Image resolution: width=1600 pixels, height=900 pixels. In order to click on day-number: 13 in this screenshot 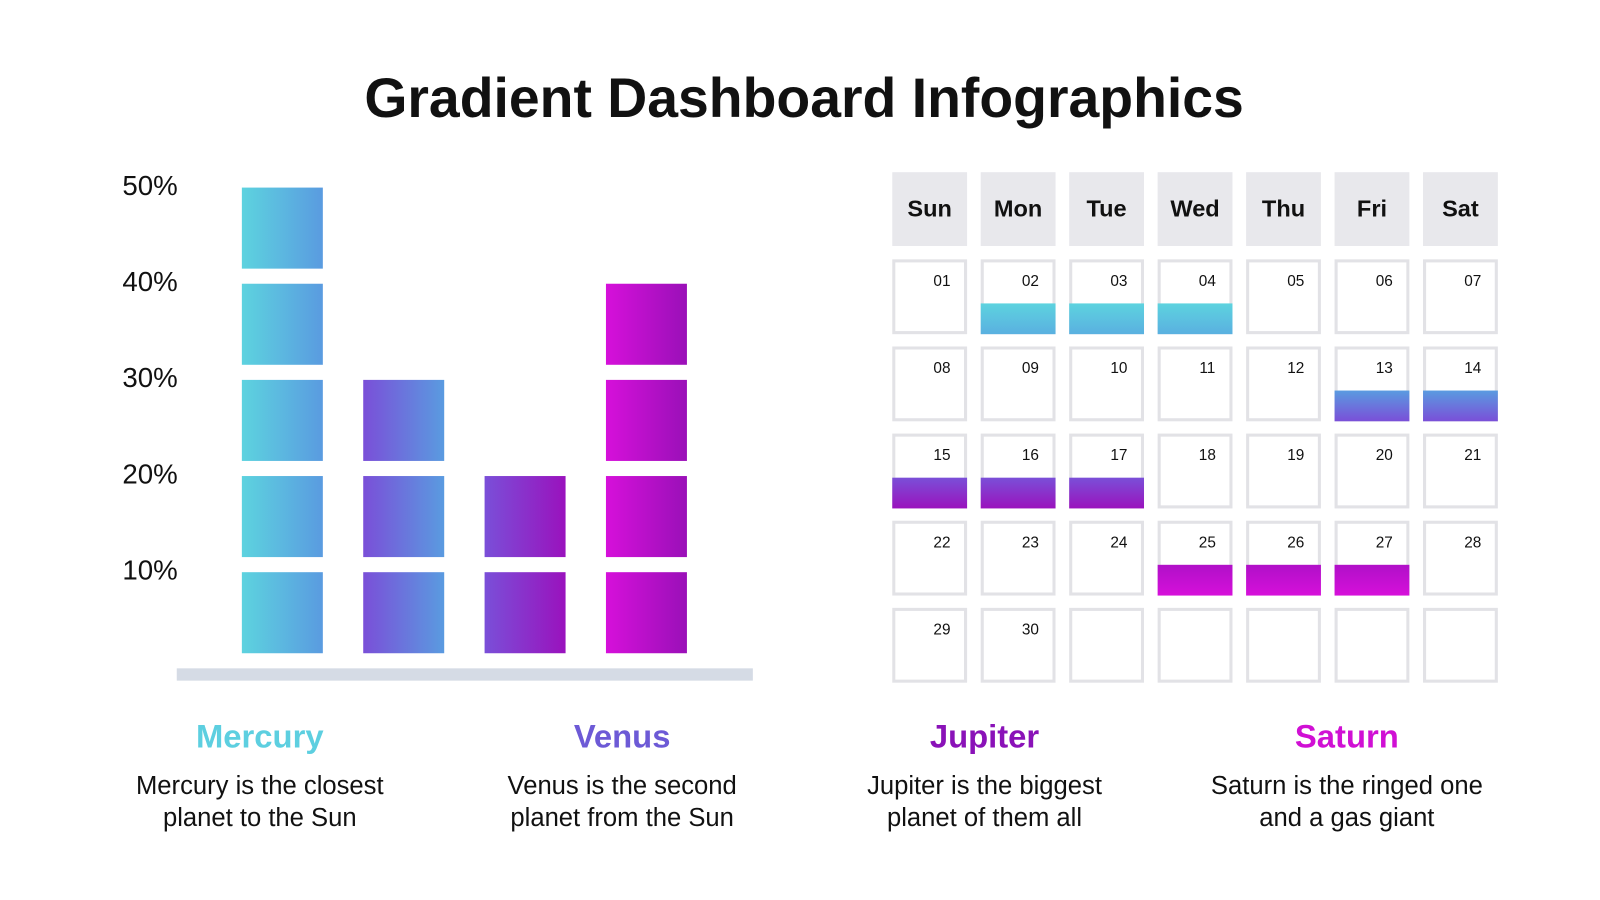, I will do `click(1384, 368)`.